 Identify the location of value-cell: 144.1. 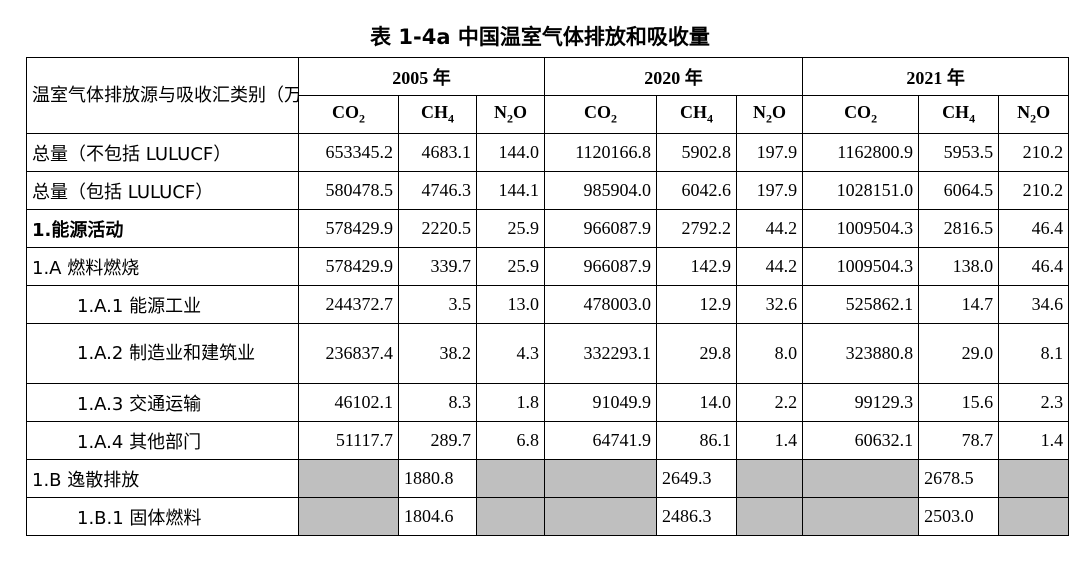
(510, 190).